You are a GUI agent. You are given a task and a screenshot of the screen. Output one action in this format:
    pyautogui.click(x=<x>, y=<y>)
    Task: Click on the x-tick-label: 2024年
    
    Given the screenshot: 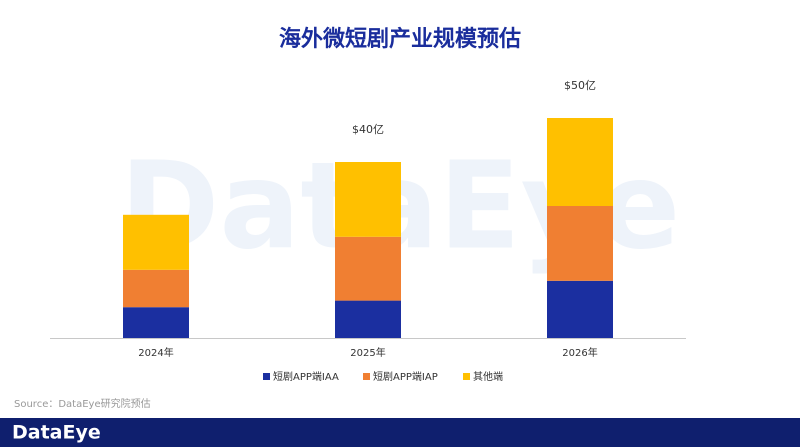 What is the action you would take?
    pyautogui.click(x=155, y=352)
    